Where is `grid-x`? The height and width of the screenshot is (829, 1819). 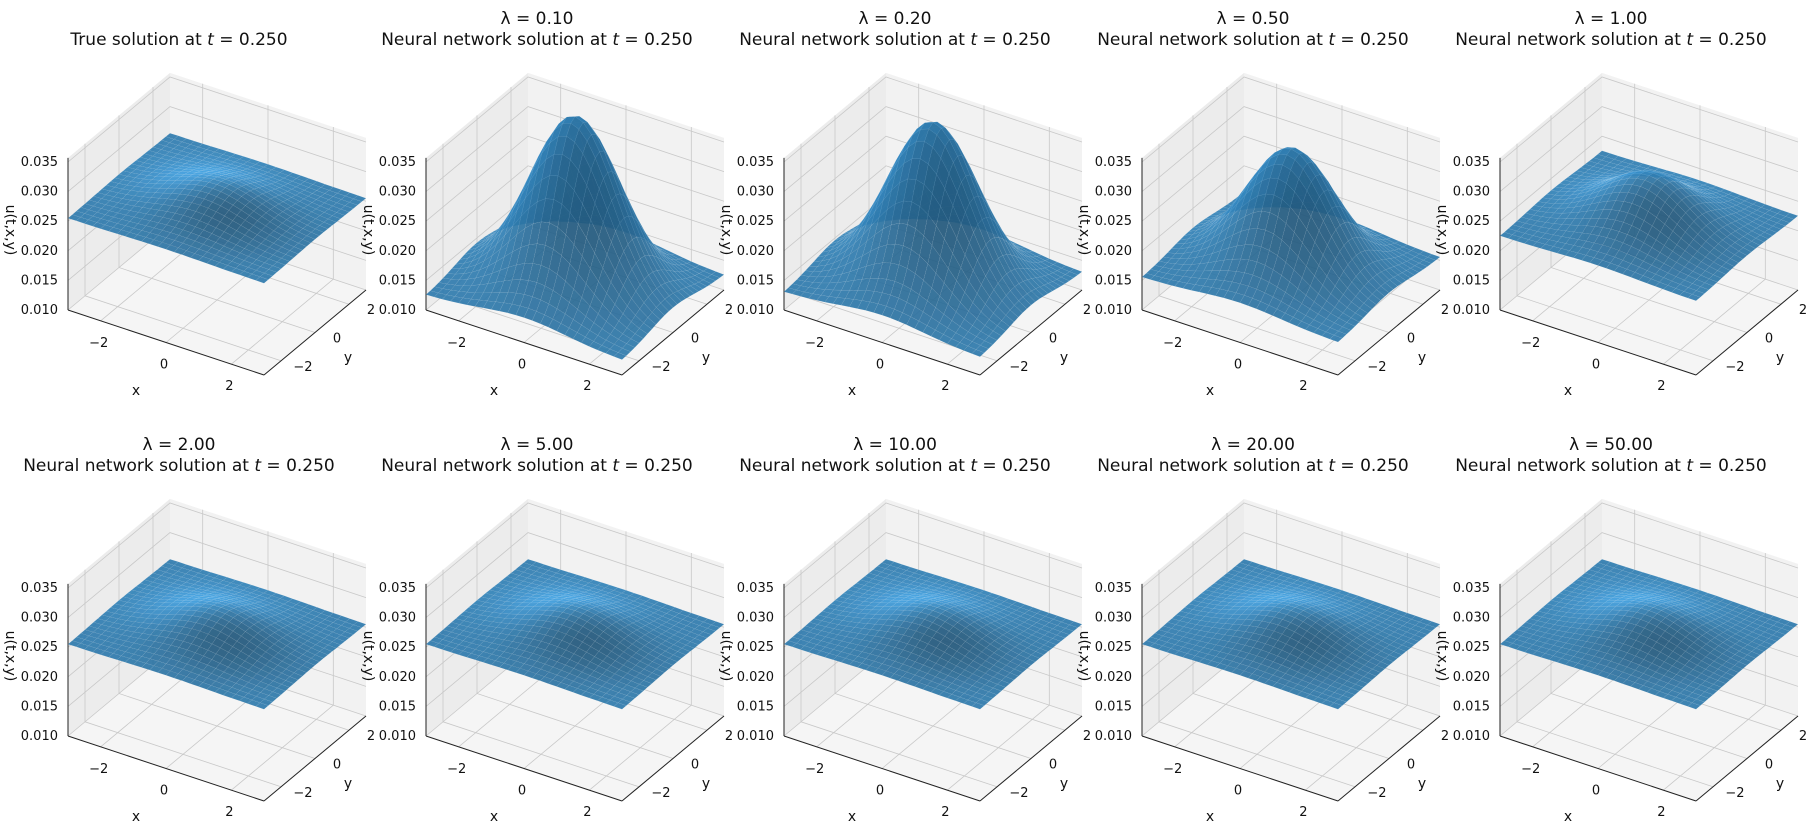
grid-x is located at coordinates (282, 246).